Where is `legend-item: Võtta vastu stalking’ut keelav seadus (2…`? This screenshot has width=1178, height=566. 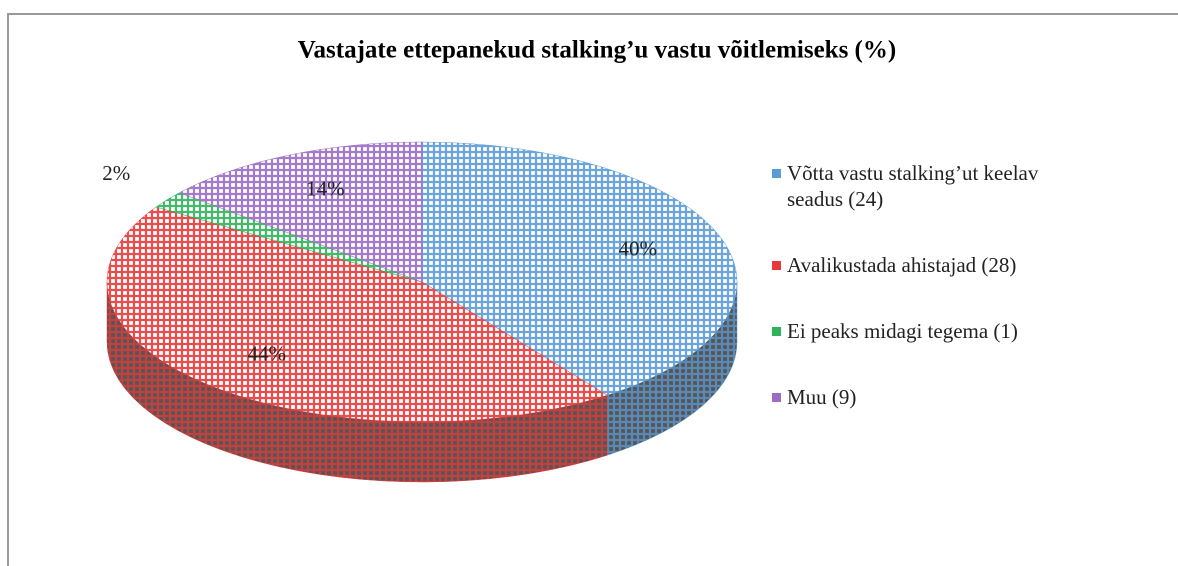 legend-item: Võtta vastu stalking’ut keelav seadus (2… is located at coordinates (927, 186).